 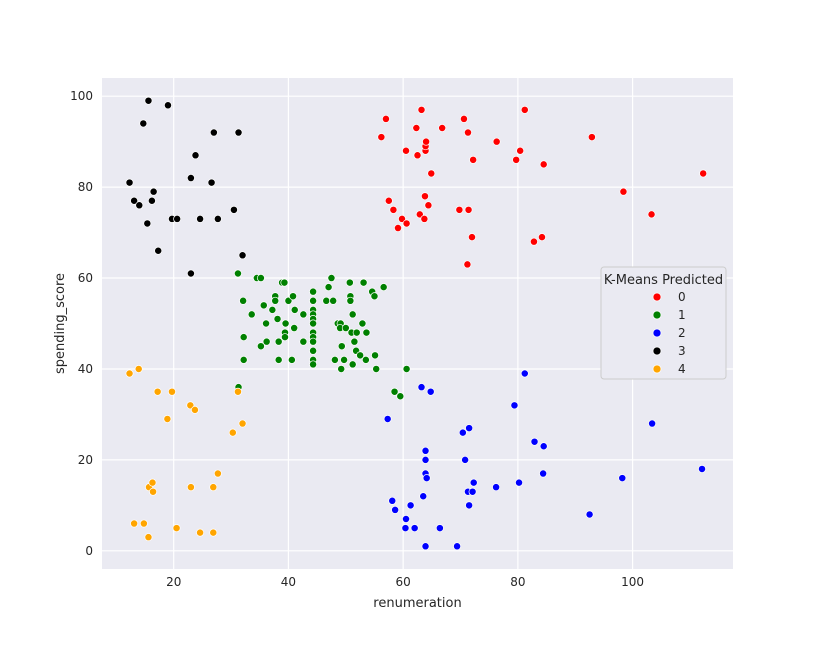 I want to click on y-tick-label: 60, so click(x=85, y=278).